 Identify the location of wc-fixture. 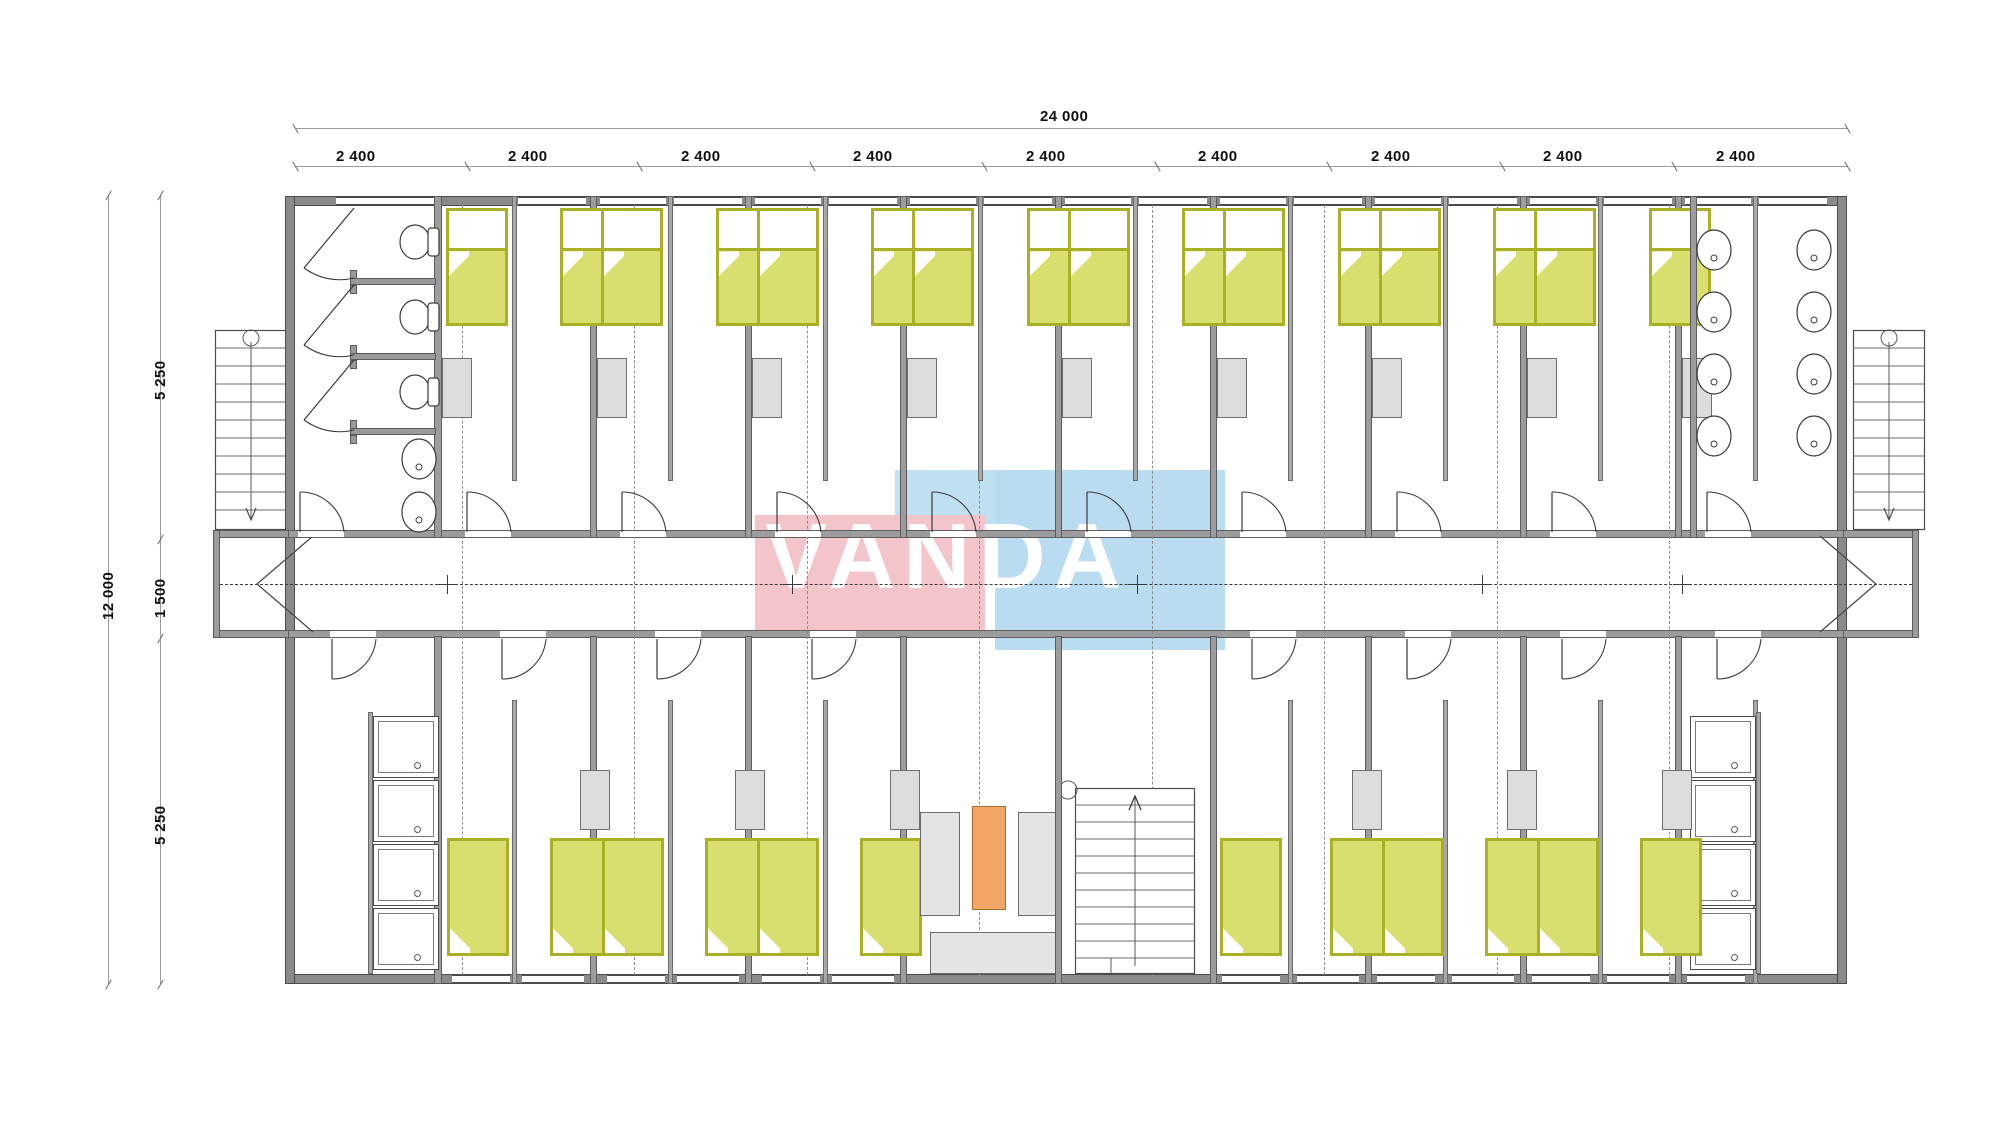
(419, 242).